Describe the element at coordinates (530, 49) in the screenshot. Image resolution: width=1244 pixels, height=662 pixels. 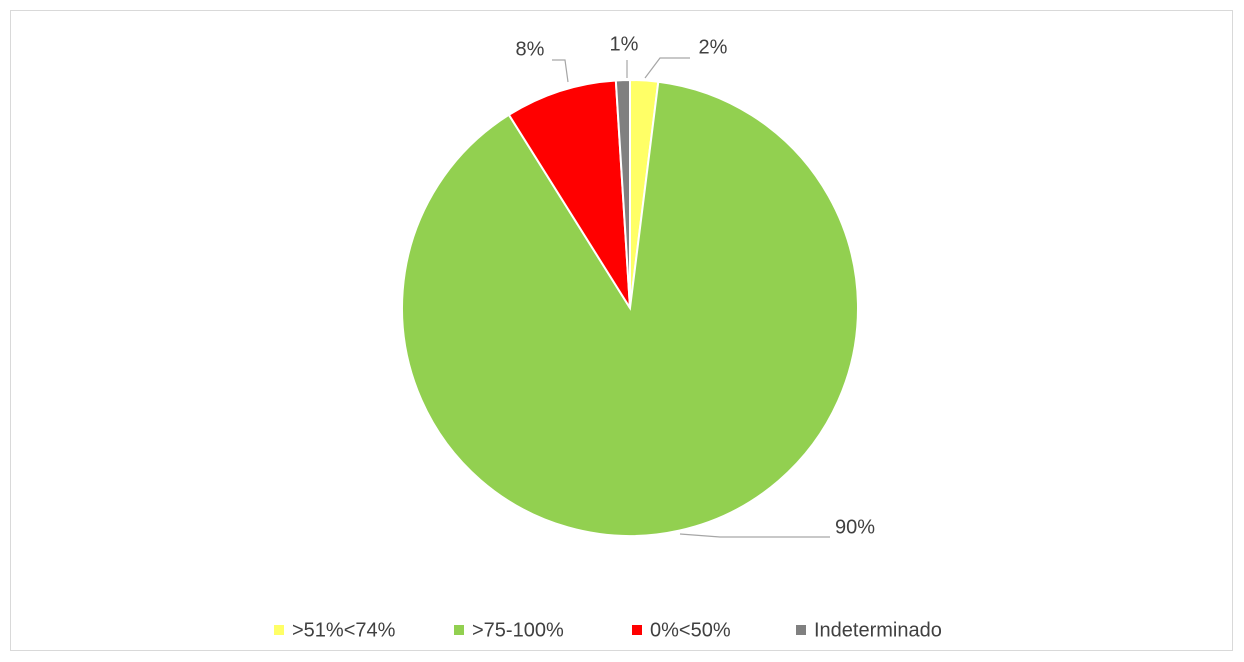
I see `data-label: 8%` at that location.